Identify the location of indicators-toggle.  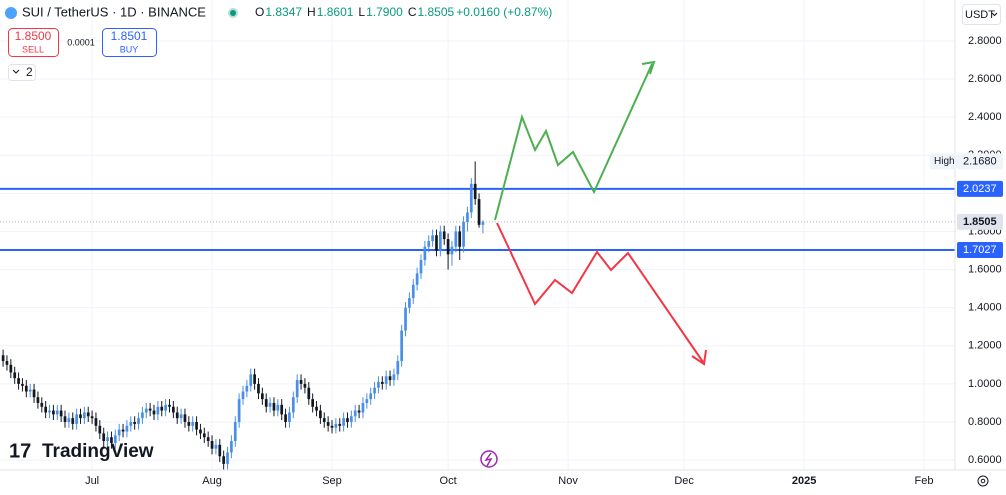
(22, 72).